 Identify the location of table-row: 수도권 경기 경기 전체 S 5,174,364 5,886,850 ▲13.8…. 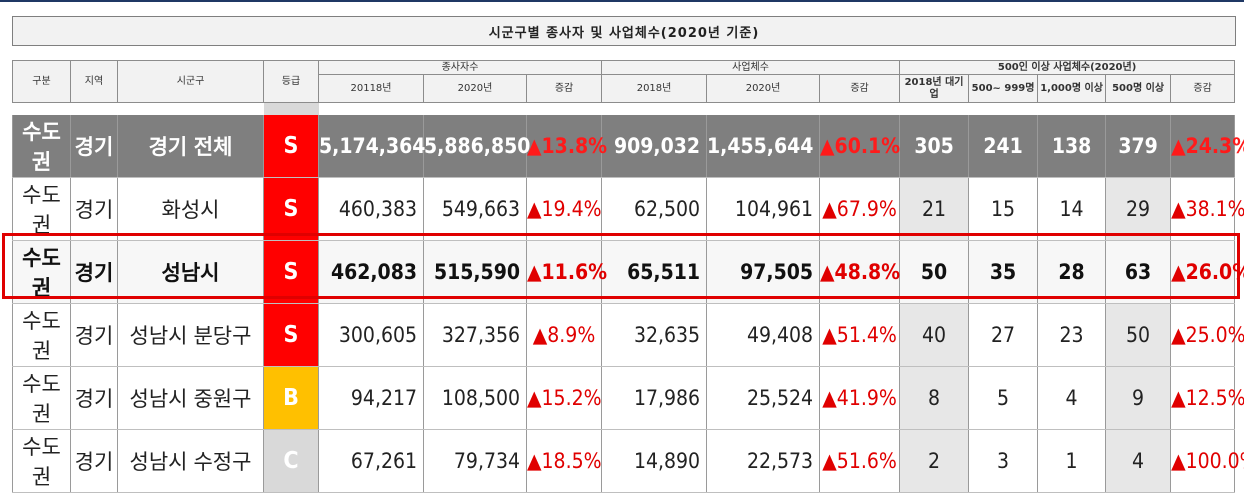
(628, 146).